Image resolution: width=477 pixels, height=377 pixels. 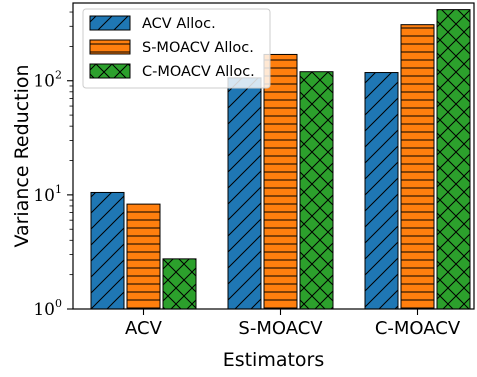 I want to click on x-axis-ticks: ACV S-MOACV C-MOACV, so click(x=293, y=324).